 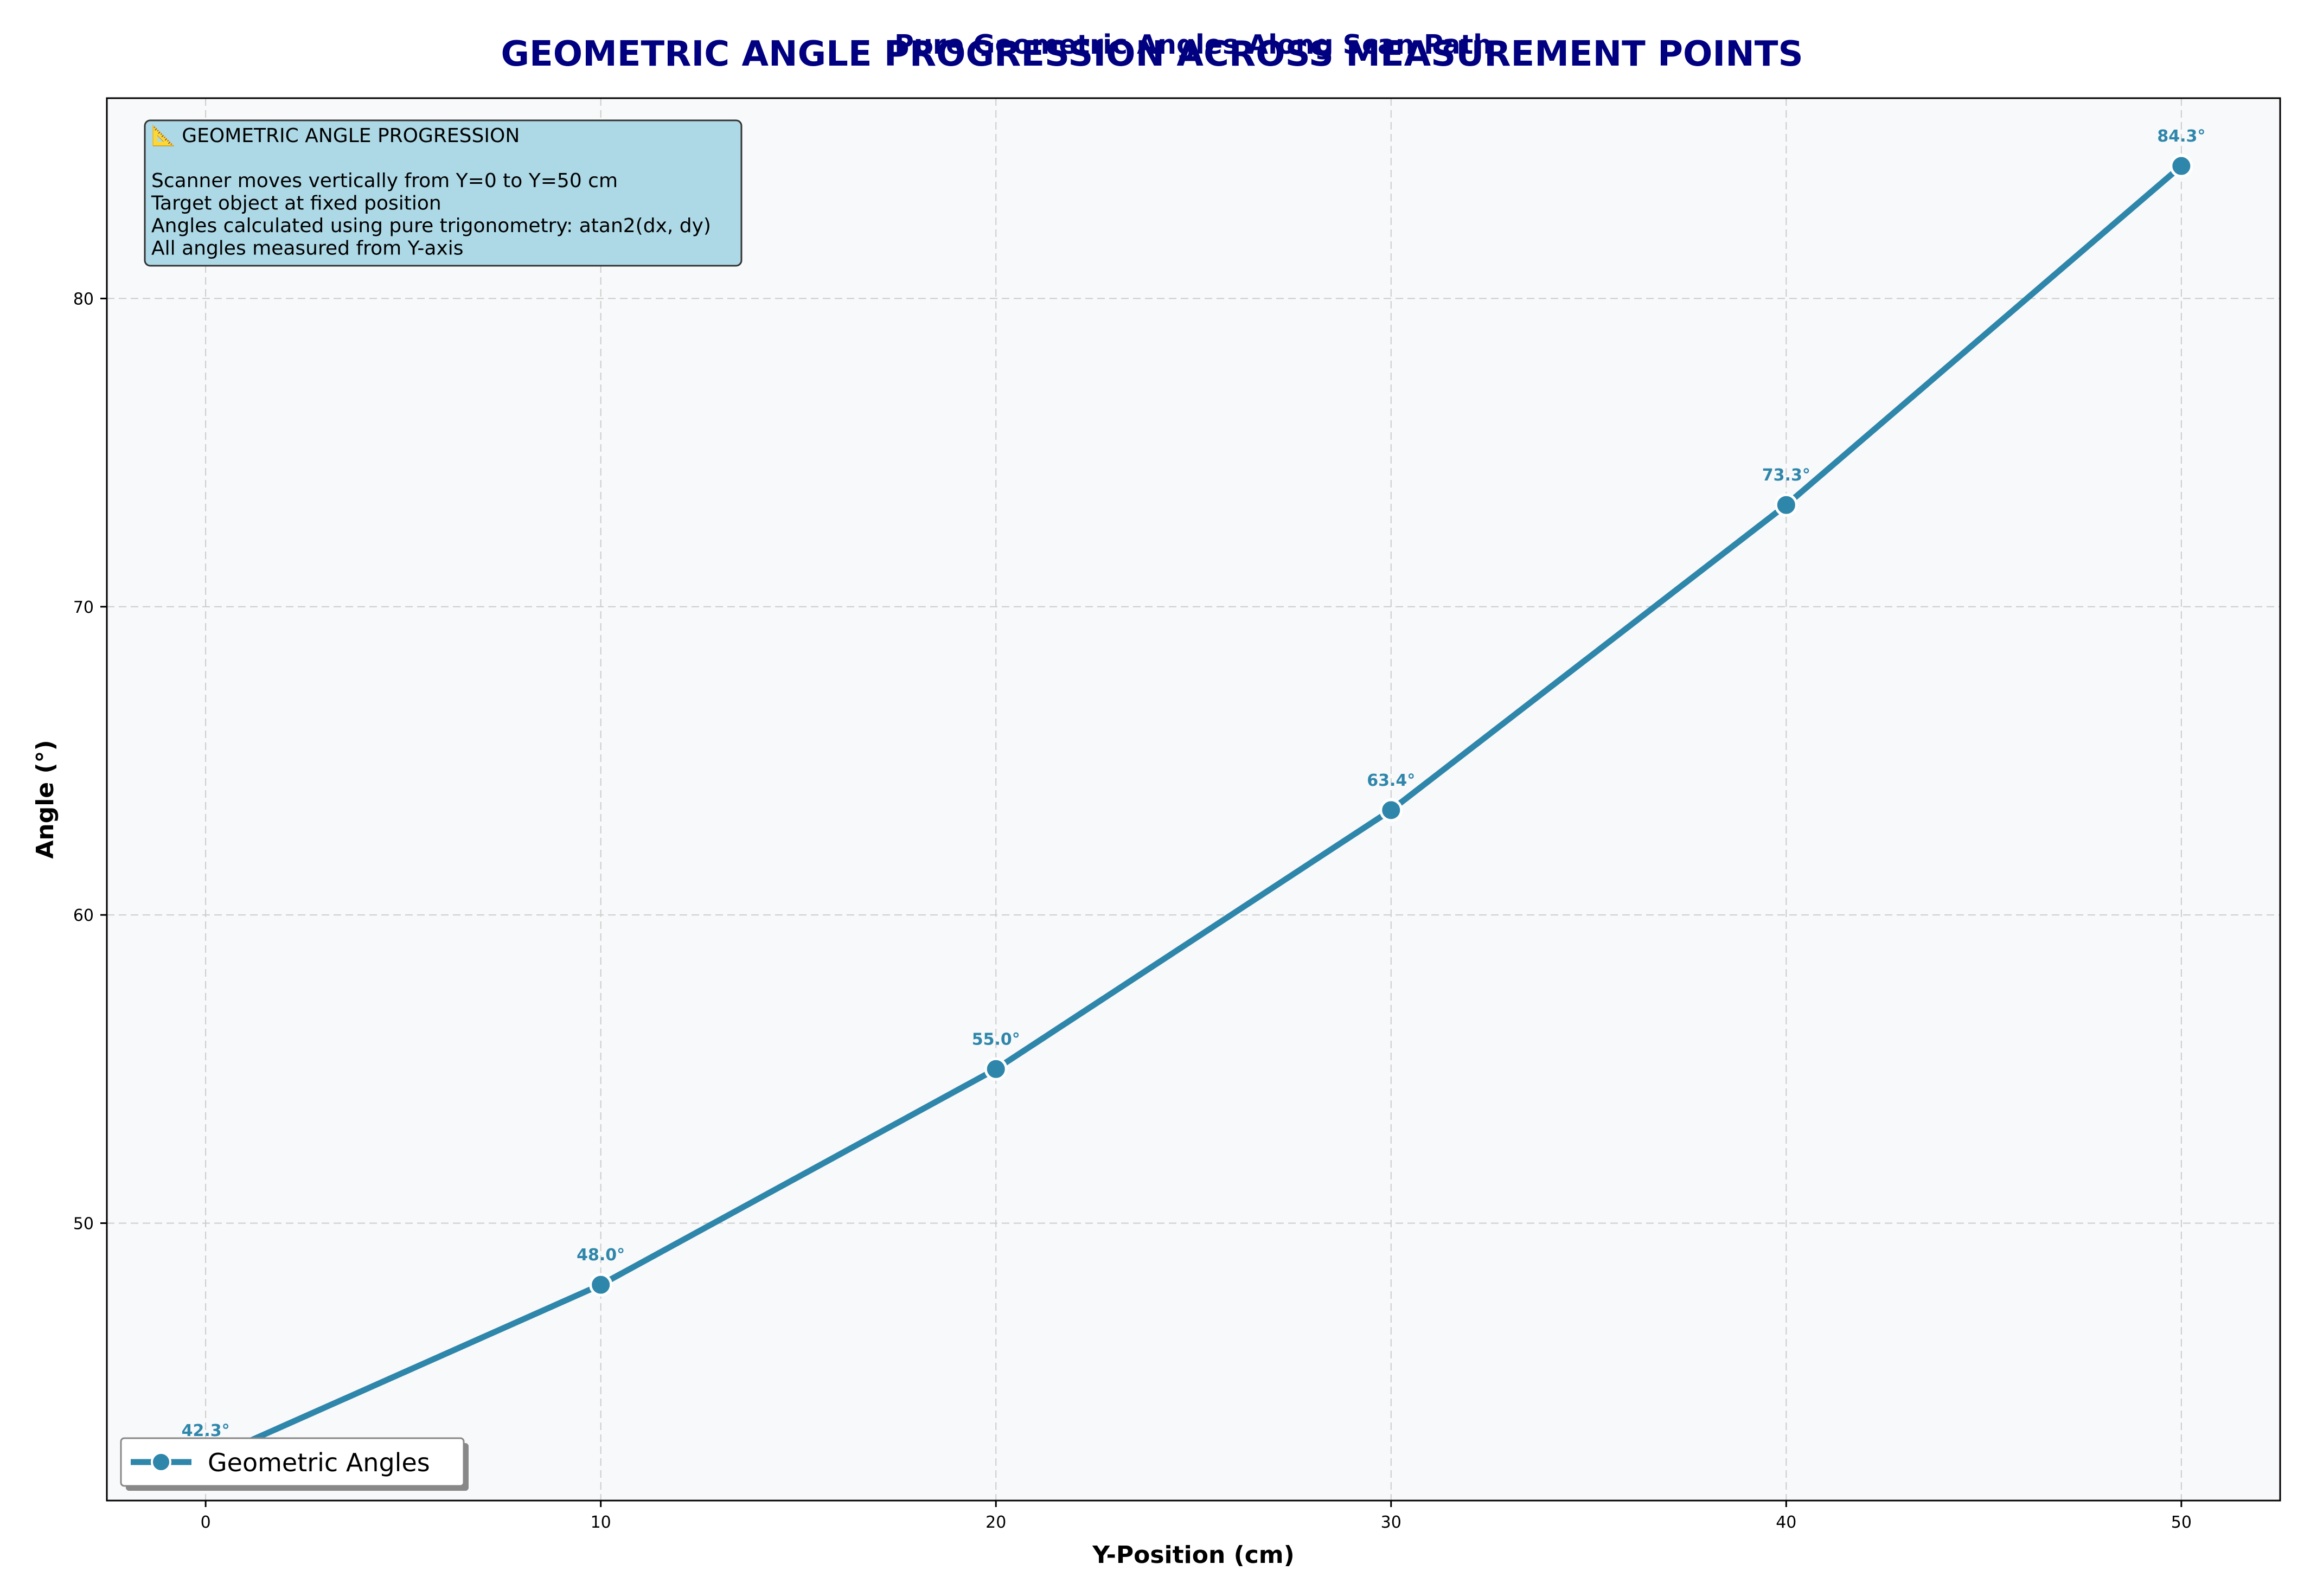 I want to click on y-axis-label: Angle (°), so click(x=45, y=799).